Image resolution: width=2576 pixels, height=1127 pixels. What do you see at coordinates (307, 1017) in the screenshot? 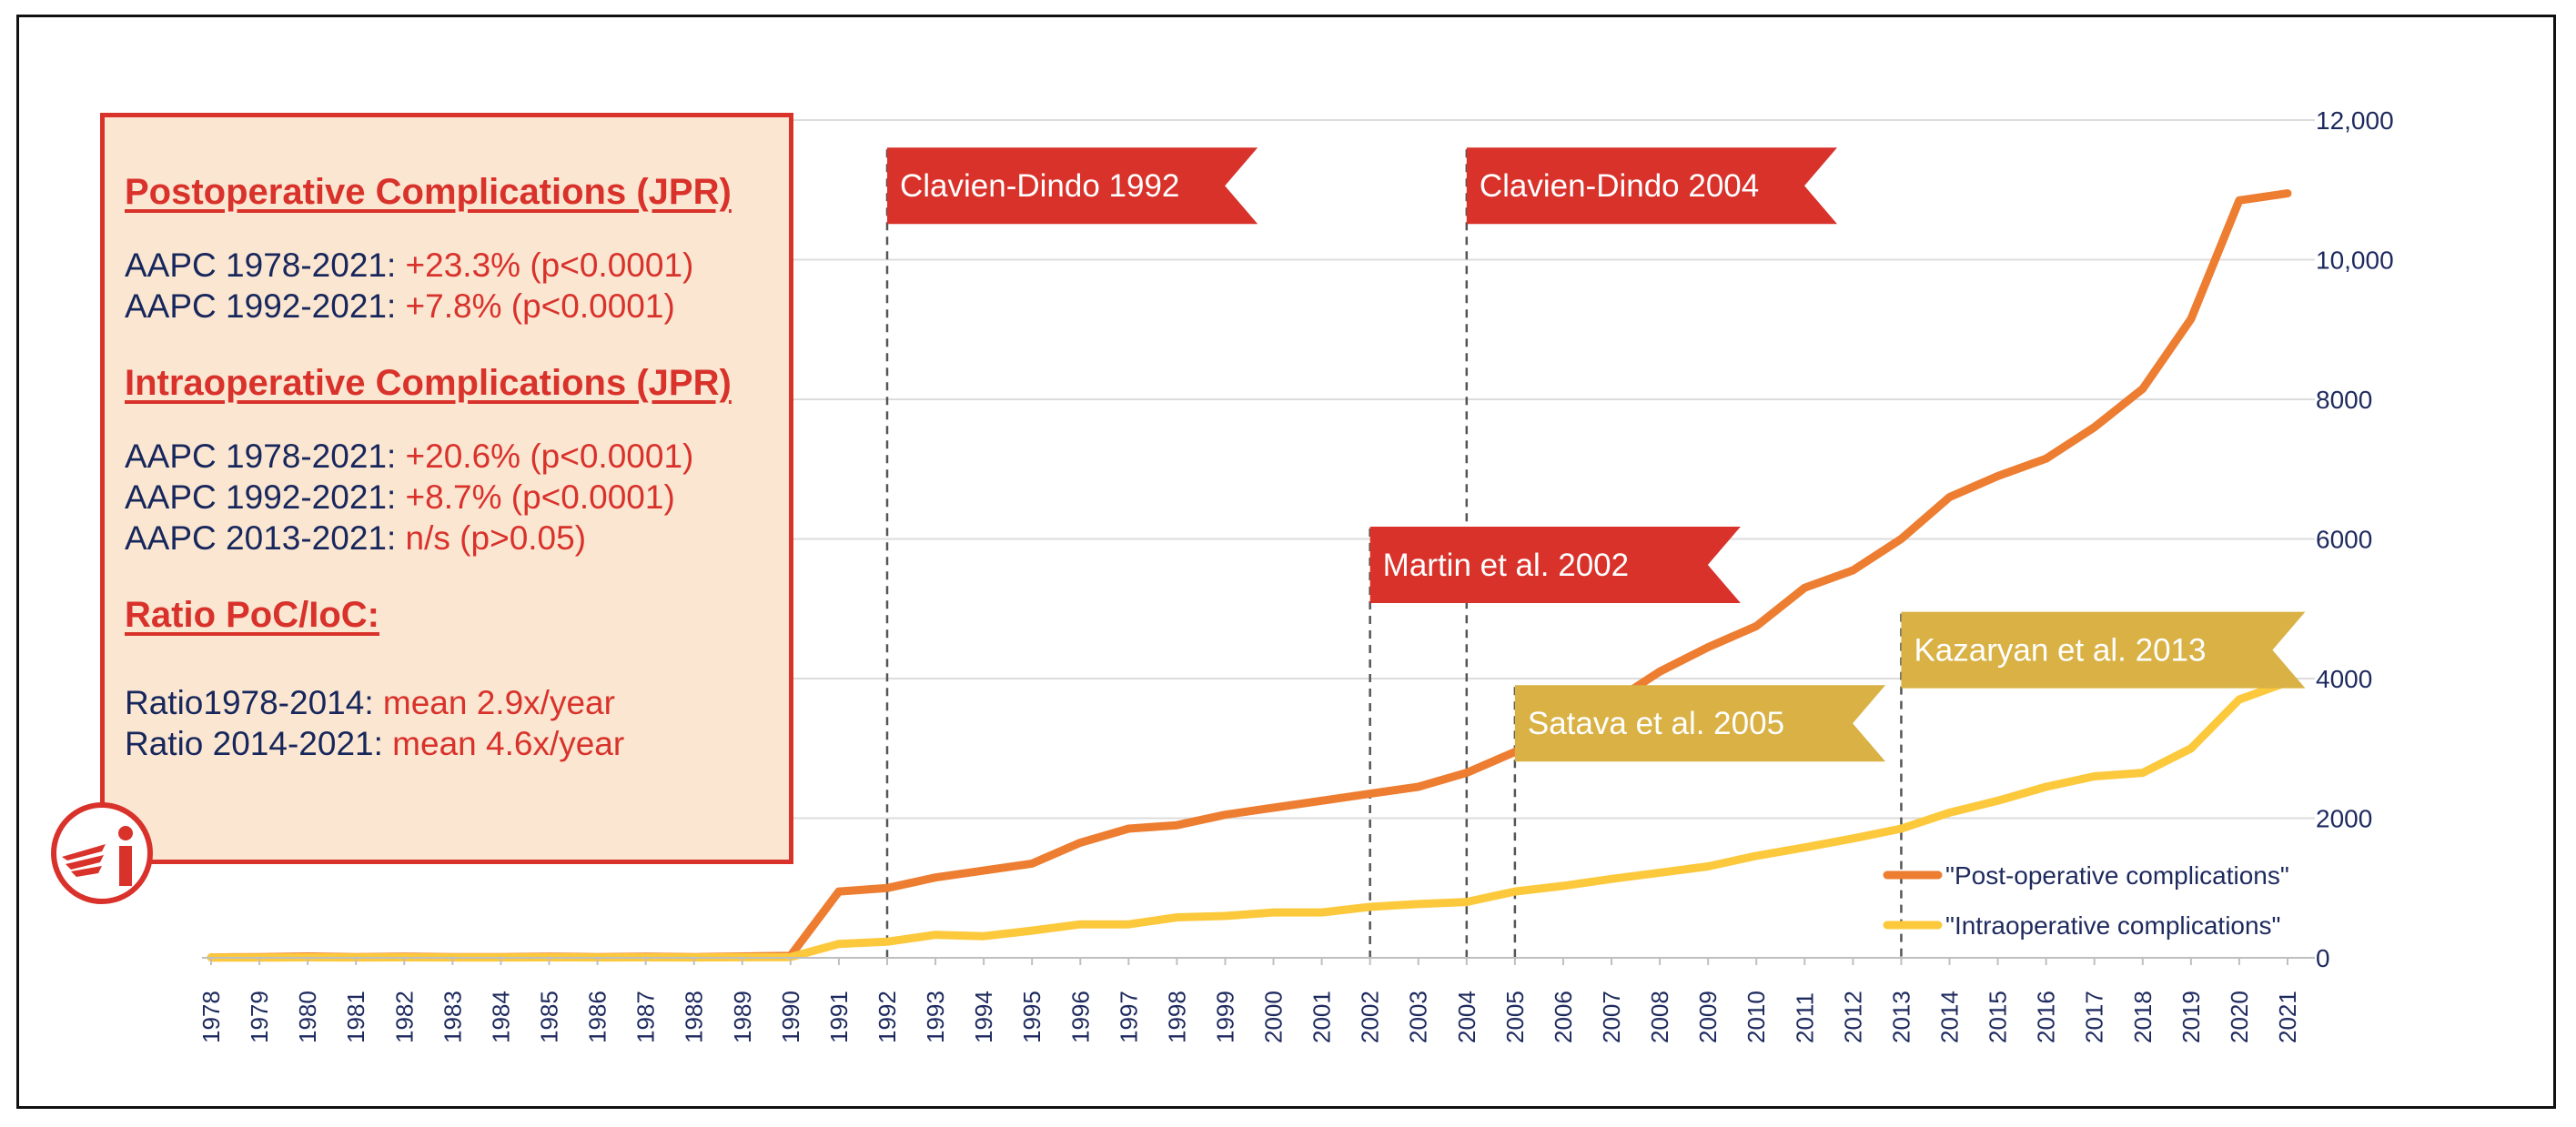
I see `x-tick-label: 1980` at bounding box center [307, 1017].